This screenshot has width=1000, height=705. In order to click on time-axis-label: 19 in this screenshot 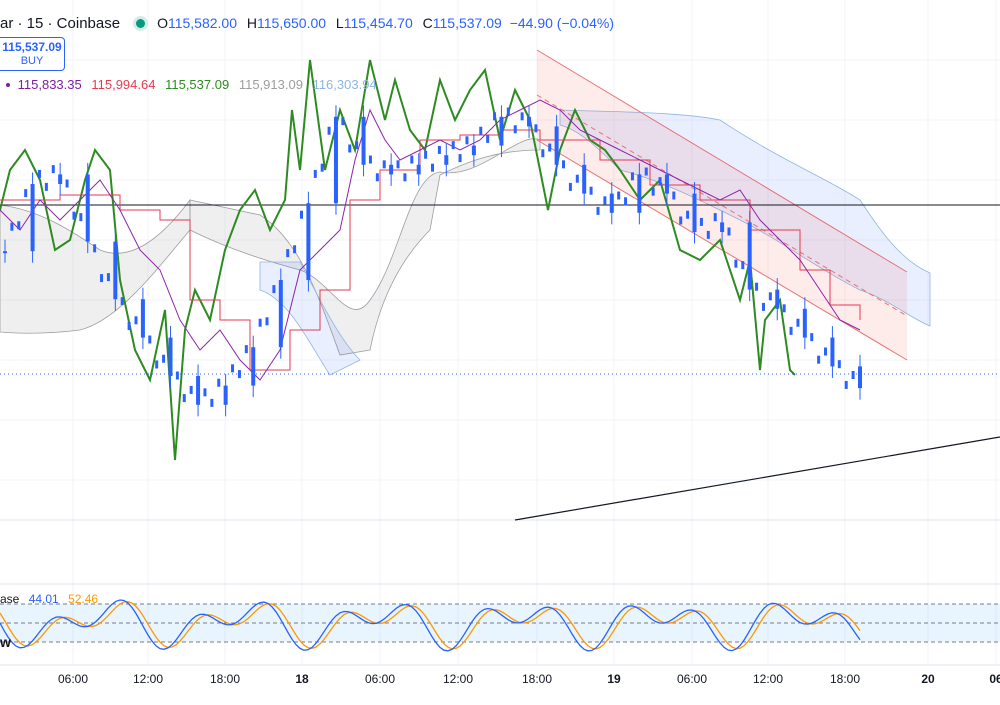, I will do `click(614, 679)`.